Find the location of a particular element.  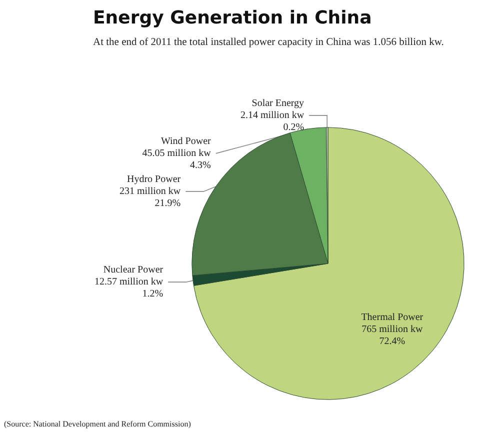

data-label: 12.57 million kw 1.2% is located at coordinates (129, 288).